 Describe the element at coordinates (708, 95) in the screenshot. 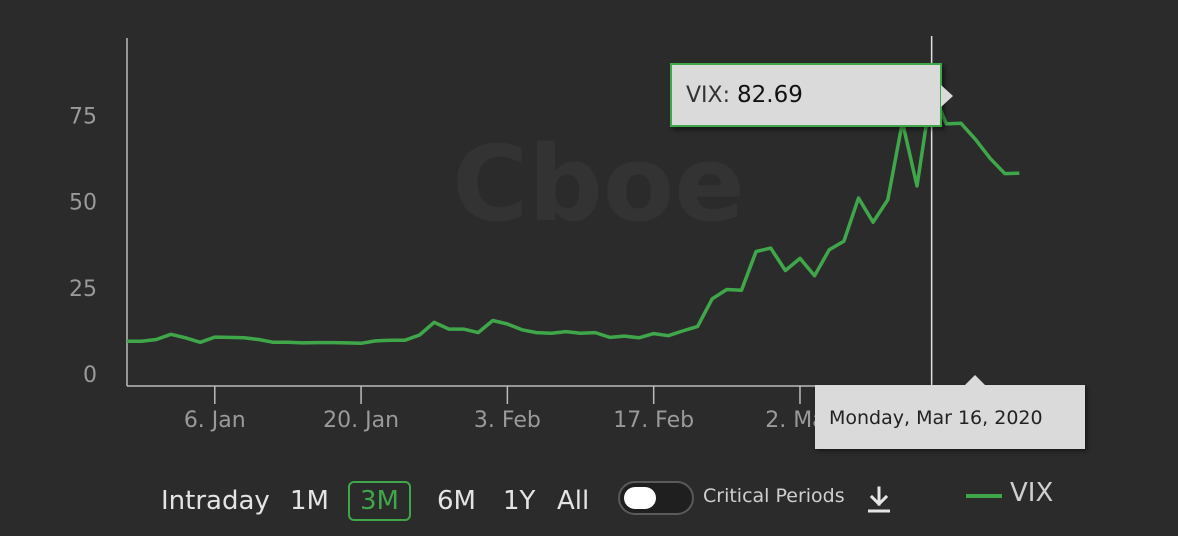

I see `tooltip-series-label: VIX:` at that location.